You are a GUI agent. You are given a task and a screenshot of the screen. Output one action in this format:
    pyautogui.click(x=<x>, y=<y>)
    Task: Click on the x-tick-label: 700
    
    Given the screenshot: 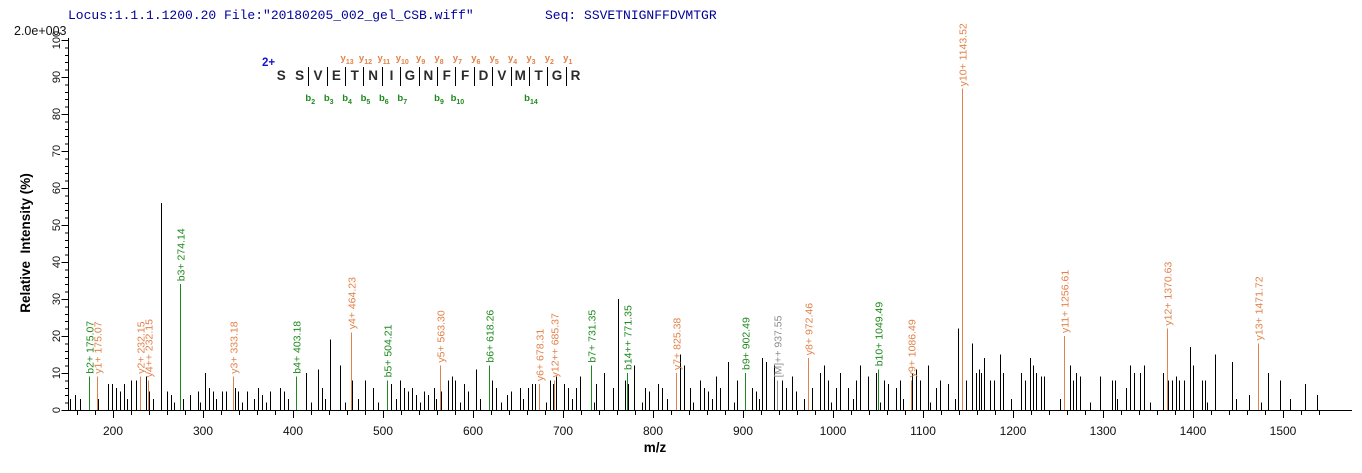 What is the action you would take?
    pyautogui.click(x=563, y=431)
    